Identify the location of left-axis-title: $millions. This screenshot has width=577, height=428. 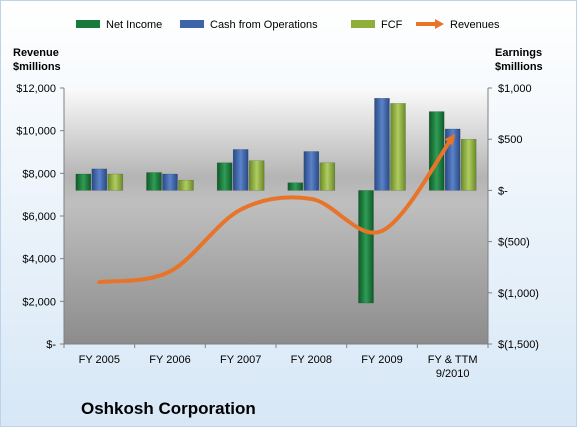
(37, 67).